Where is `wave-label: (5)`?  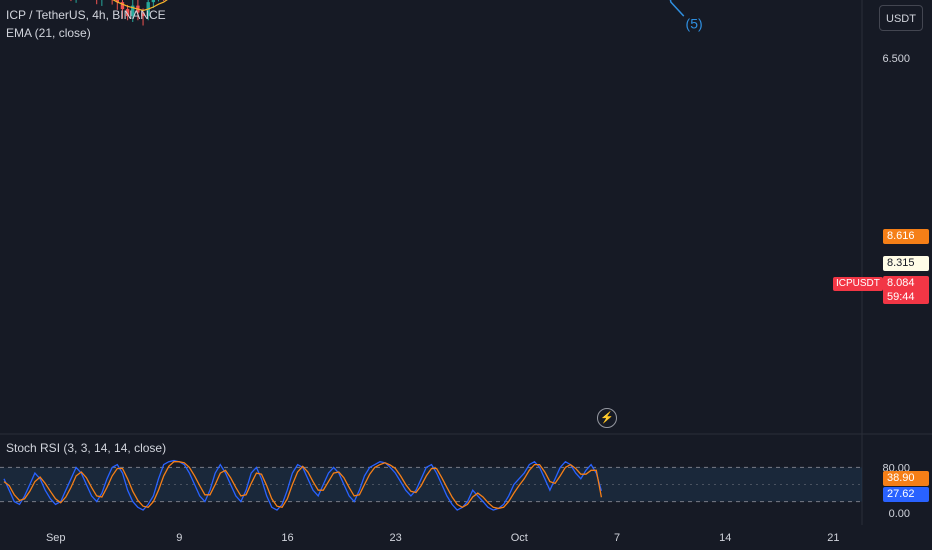 wave-label: (5) is located at coordinates (694, 24).